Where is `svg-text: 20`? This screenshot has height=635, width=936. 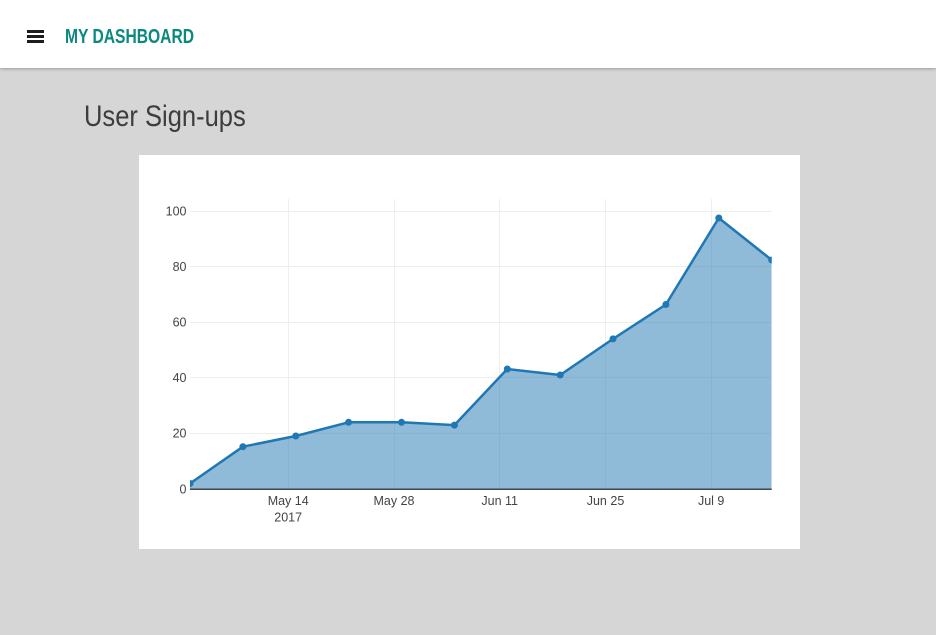 svg-text: 20 is located at coordinates (180, 433).